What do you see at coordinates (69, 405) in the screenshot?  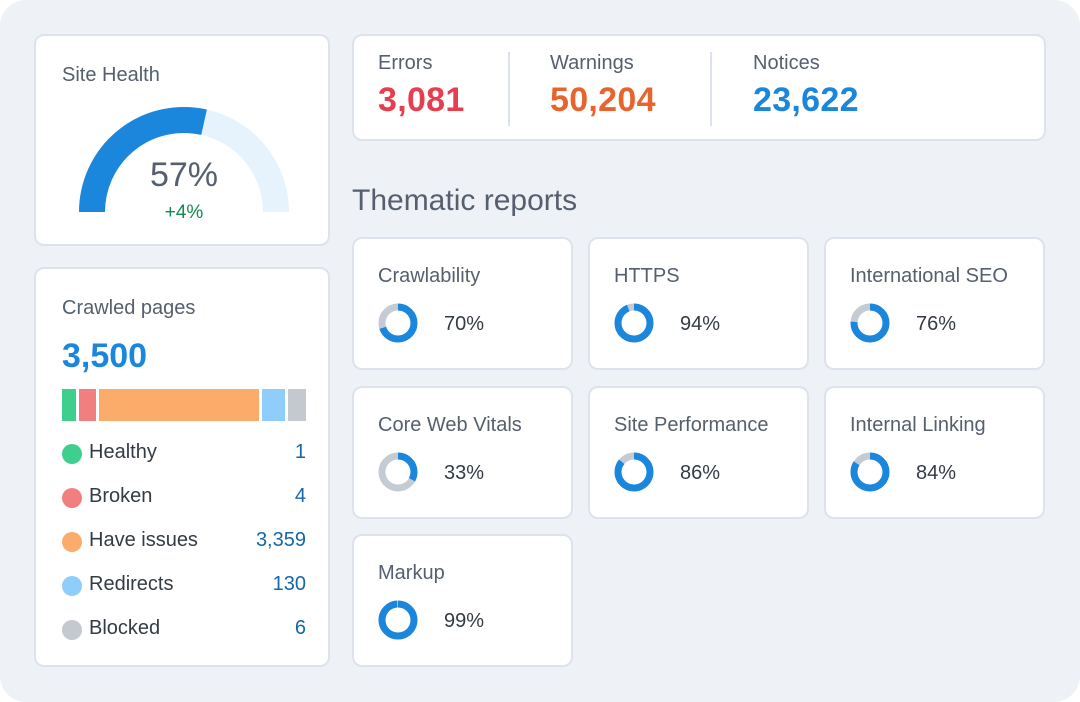 I see `bar-segment-healthy` at bounding box center [69, 405].